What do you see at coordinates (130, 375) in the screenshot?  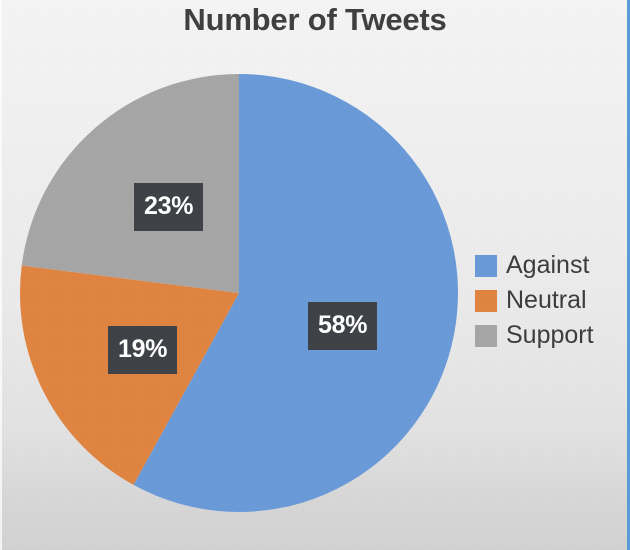 I see `pie-slice-neutral` at bounding box center [130, 375].